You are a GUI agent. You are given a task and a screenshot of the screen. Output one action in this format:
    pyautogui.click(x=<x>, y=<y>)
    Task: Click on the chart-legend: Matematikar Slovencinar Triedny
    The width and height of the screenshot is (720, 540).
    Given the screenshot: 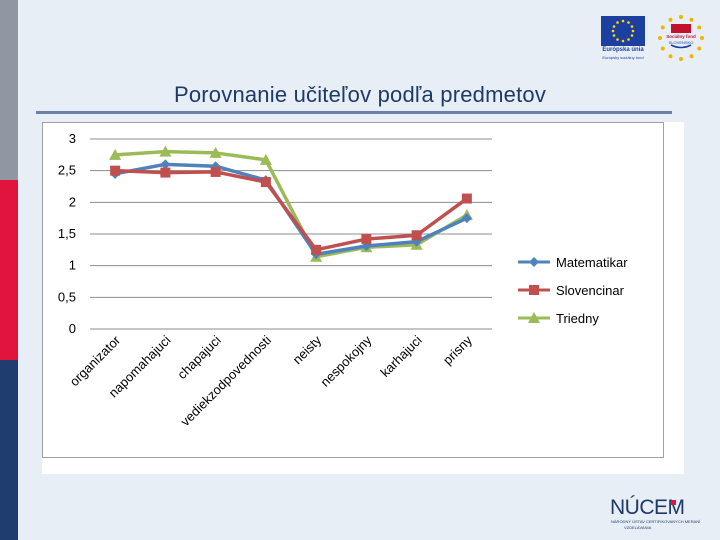 What is the action you would take?
    pyautogui.click(x=573, y=290)
    